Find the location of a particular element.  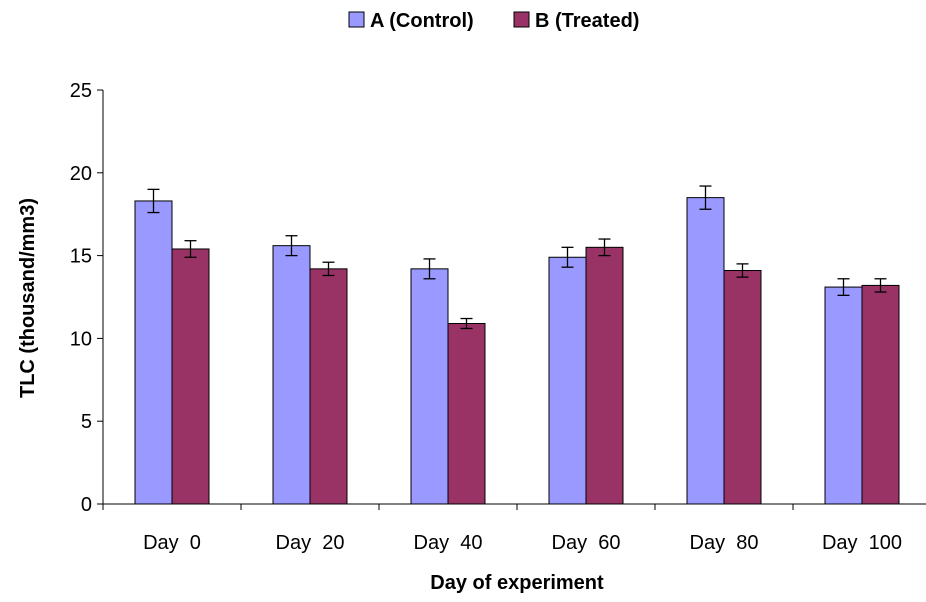

legend-label-treated: B (Treated) is located at coordinates (587, 21).